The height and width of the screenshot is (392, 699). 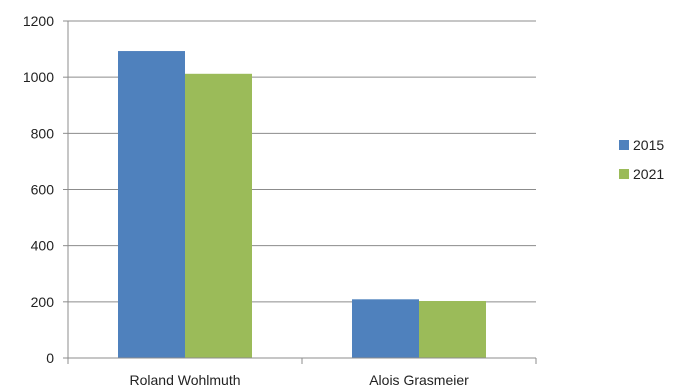 I want to click on y-tick-label: 600, so click(x=43, y=190).